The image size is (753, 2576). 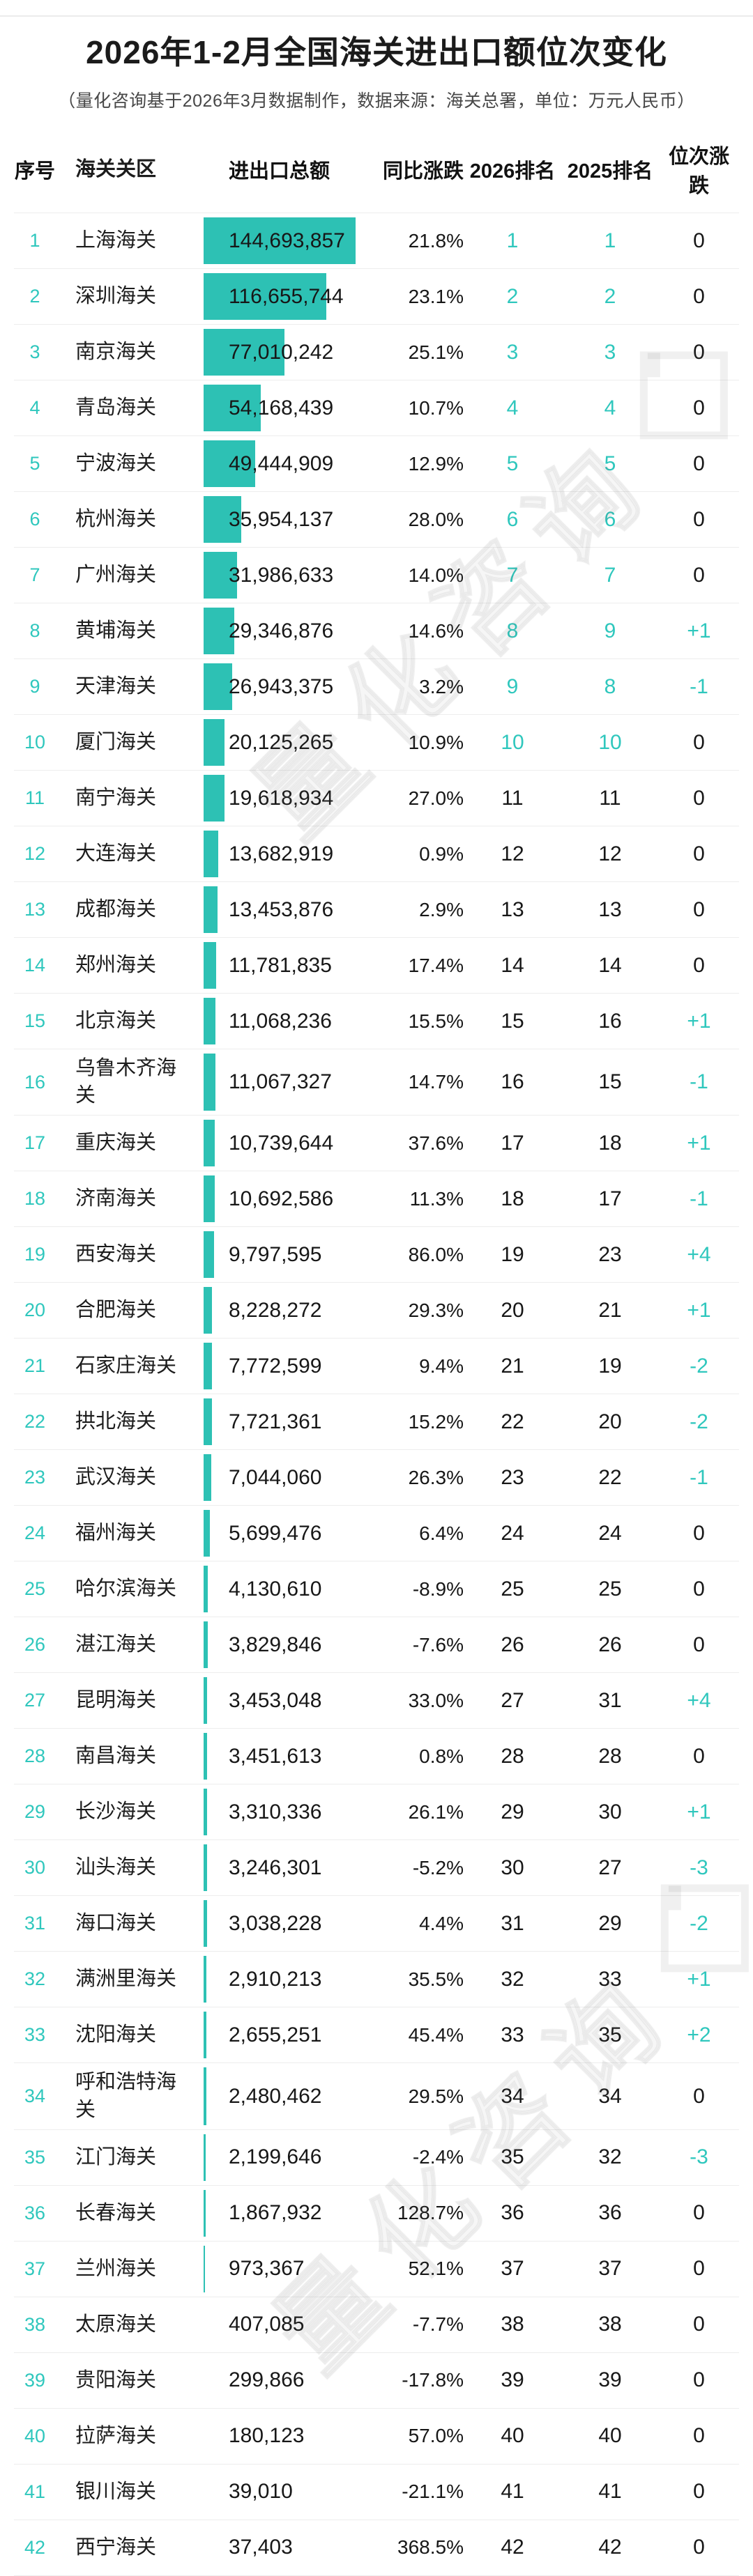 I want to click on table-row: 5 宁波海关 49,444,909 12.9% 5 5 0, so click(x=376, y=463).